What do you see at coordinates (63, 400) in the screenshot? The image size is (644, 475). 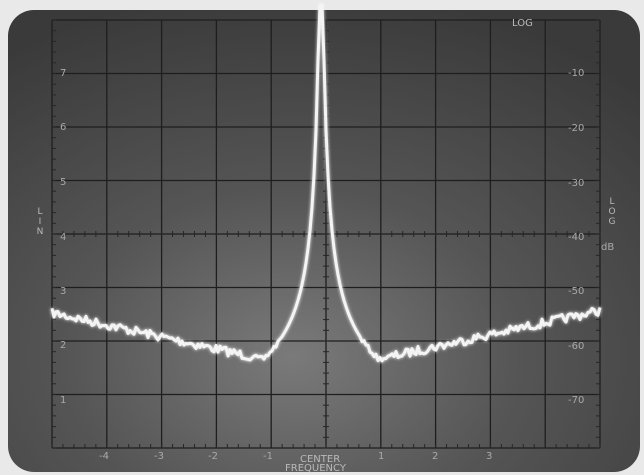 I see `lin-tick-label: 1` at bounding box center [63, 400].